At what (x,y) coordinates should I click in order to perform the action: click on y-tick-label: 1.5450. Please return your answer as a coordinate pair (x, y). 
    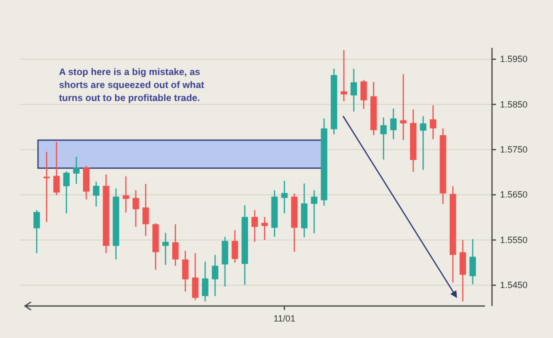
    Looking at the image, I should click on (514, 285).